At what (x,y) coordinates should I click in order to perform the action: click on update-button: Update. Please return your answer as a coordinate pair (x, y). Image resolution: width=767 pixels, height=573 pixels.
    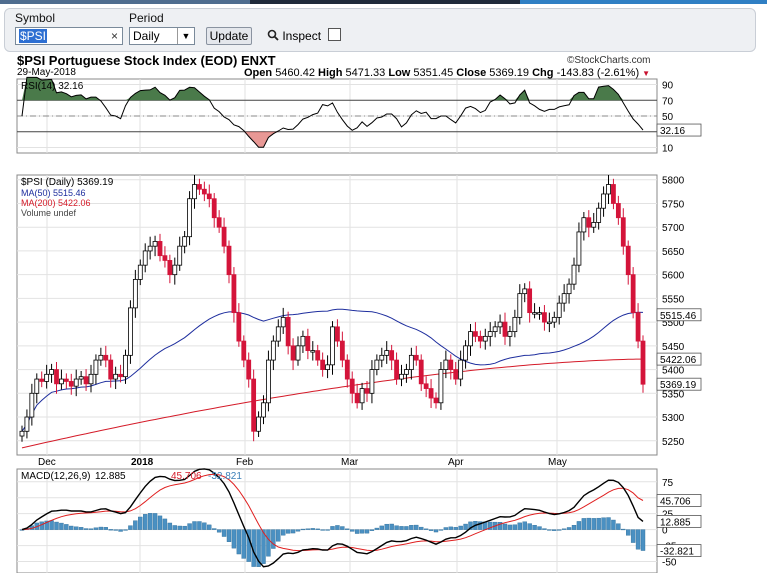
    Looking at the image, I should click on (229, 36).